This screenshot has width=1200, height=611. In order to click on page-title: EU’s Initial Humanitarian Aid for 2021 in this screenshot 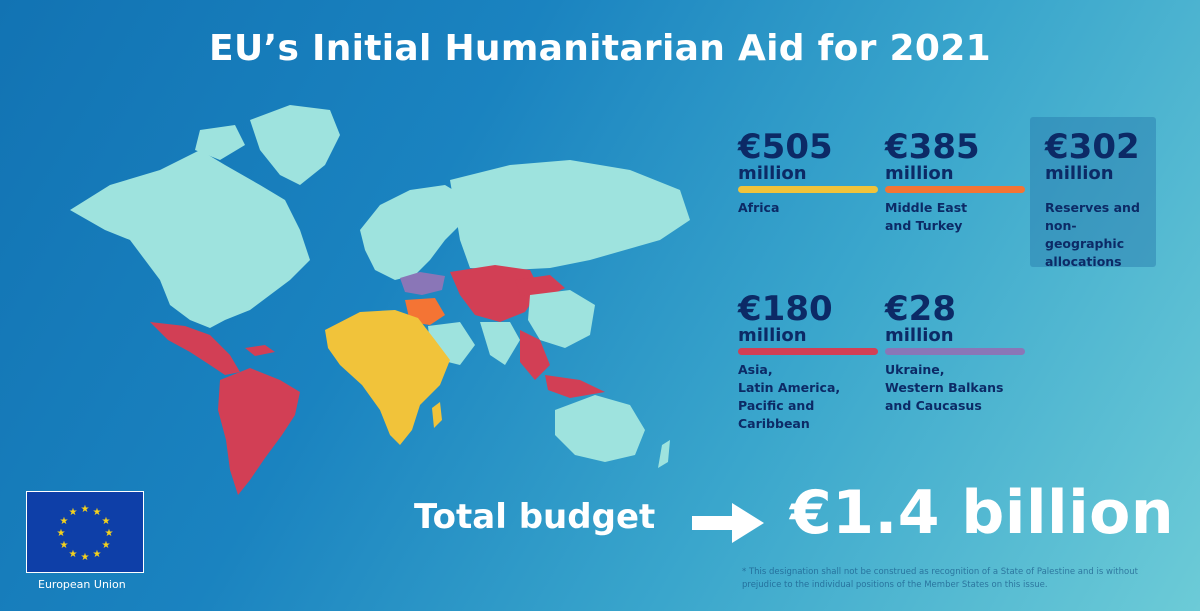, I will do `click(600, 48)`.